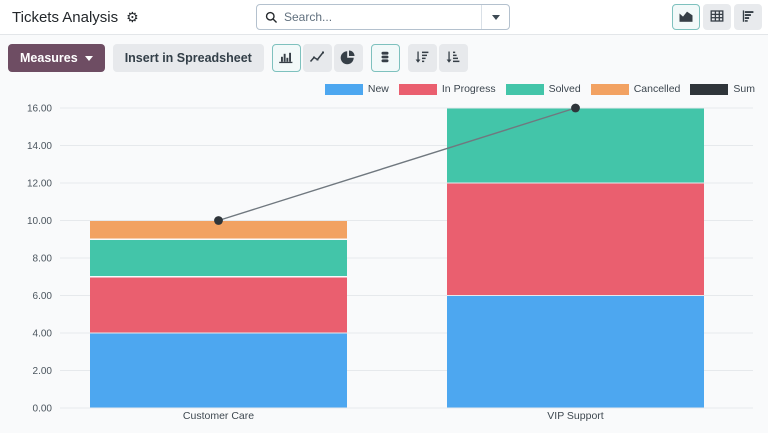  Describe the element at coordinates (39, 221) in the screenshot. I see `y-axis-tick: 10.00` at that location.